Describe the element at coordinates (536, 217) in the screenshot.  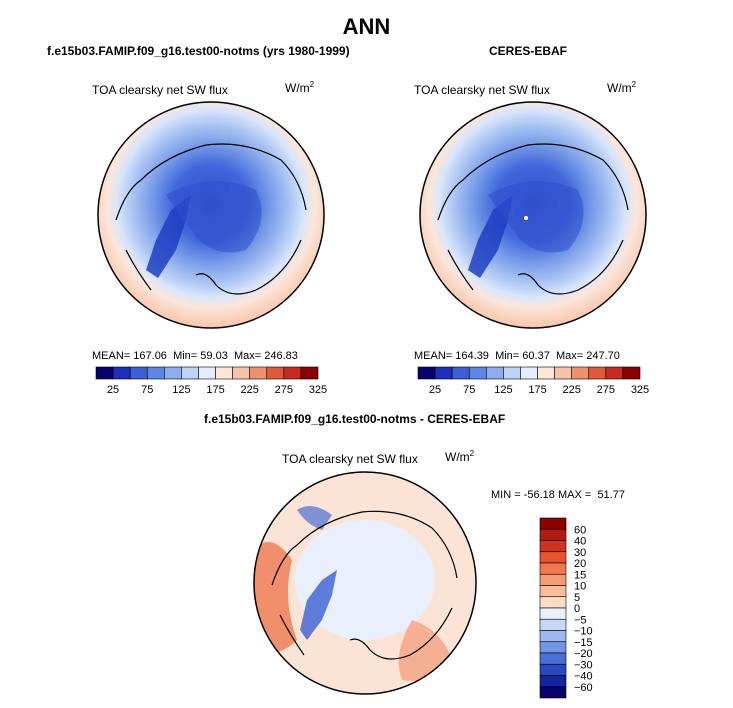
I see `panel2-arctic-core` at that location.